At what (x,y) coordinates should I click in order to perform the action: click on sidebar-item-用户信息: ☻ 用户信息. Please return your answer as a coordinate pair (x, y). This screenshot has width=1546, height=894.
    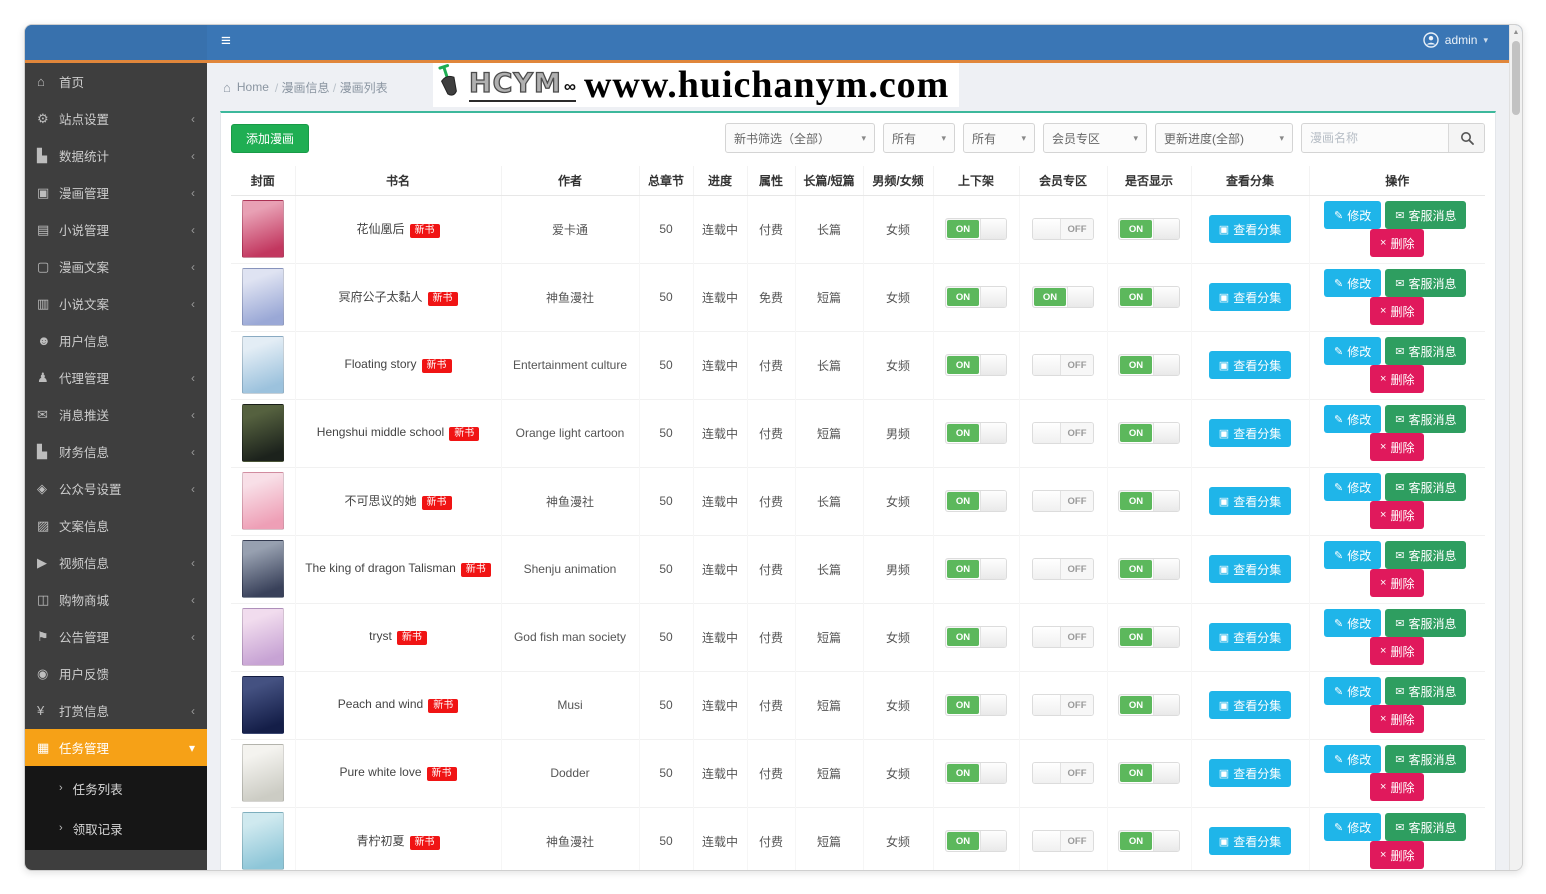
    Looking at the image, I should click on (116, 340).